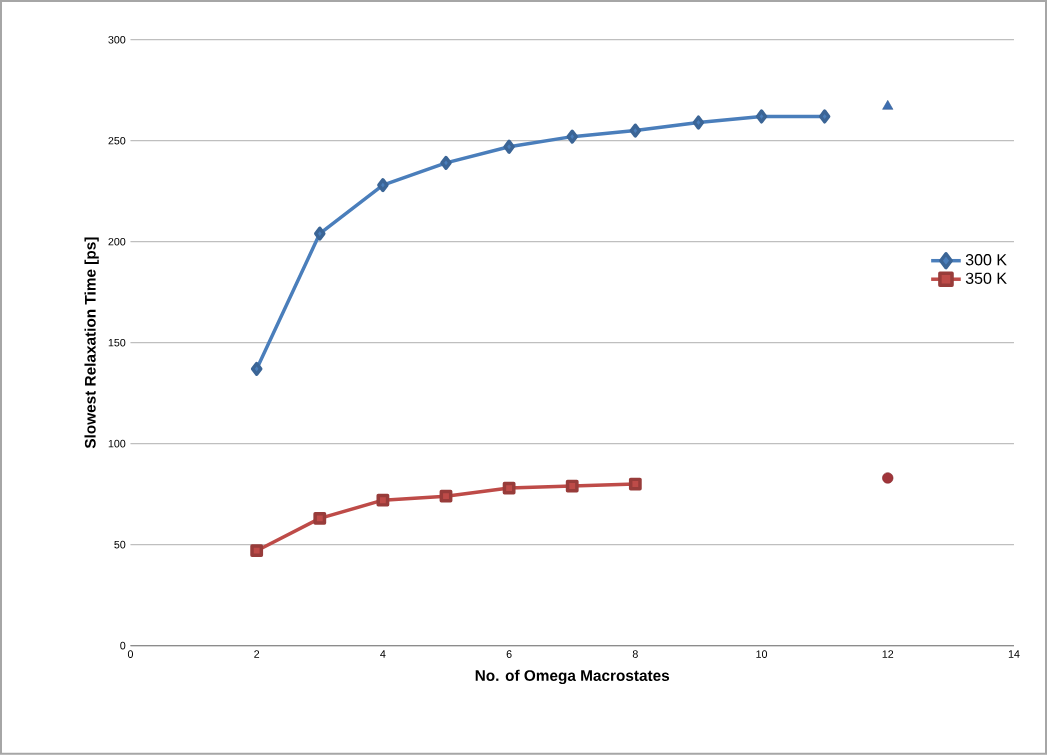 This screenshot has width=1047, height=755. Describe the element at coordinates (888, 654) in the screenshot. I see `x-tick-label: 12` at that location.